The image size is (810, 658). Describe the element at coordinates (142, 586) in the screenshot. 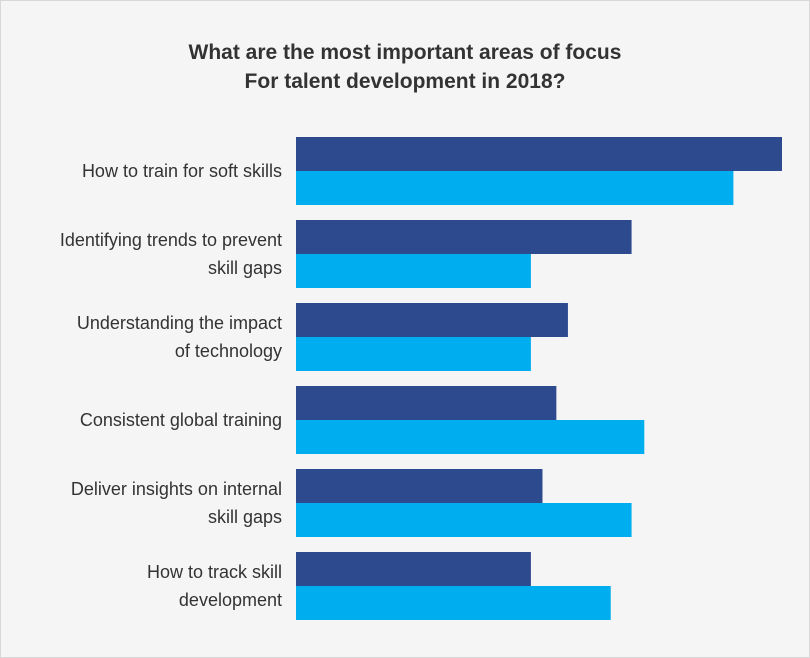

I see `category-label: How to track skill development` at that location.